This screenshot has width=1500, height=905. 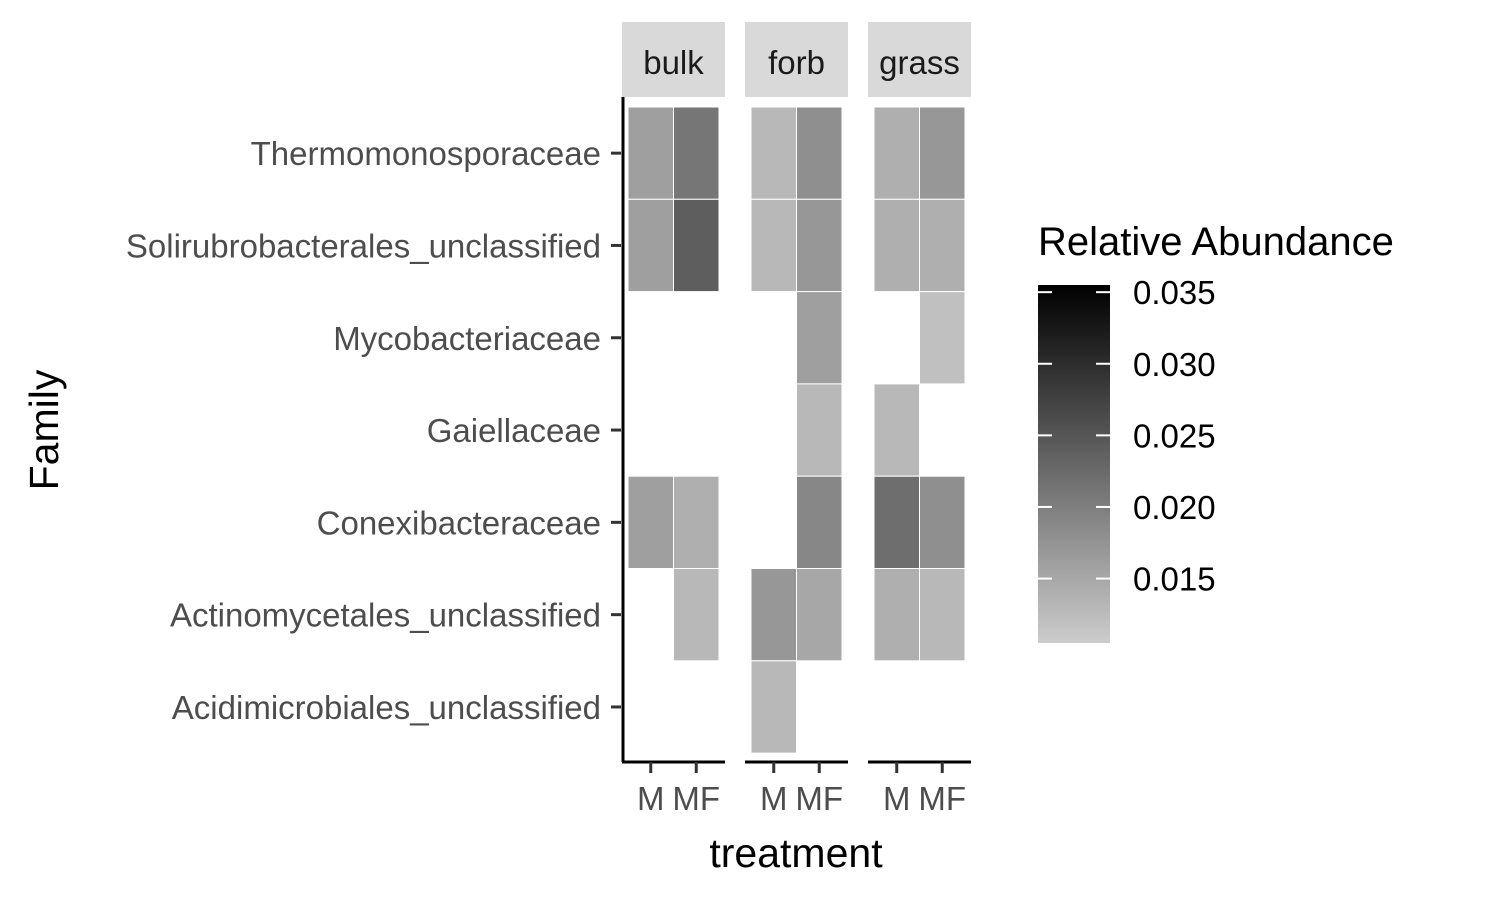 I want to click on heatmap-cell-forb-m-acidimicrobiales-unclassified, so click(x=773, y=707).